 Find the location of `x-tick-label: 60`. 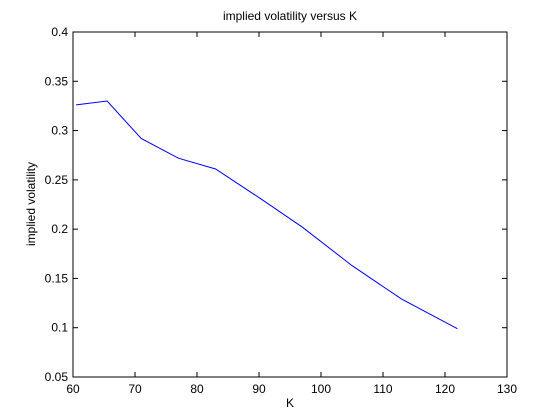

x-tick-label: 60 is located at coordinates (73, 389).